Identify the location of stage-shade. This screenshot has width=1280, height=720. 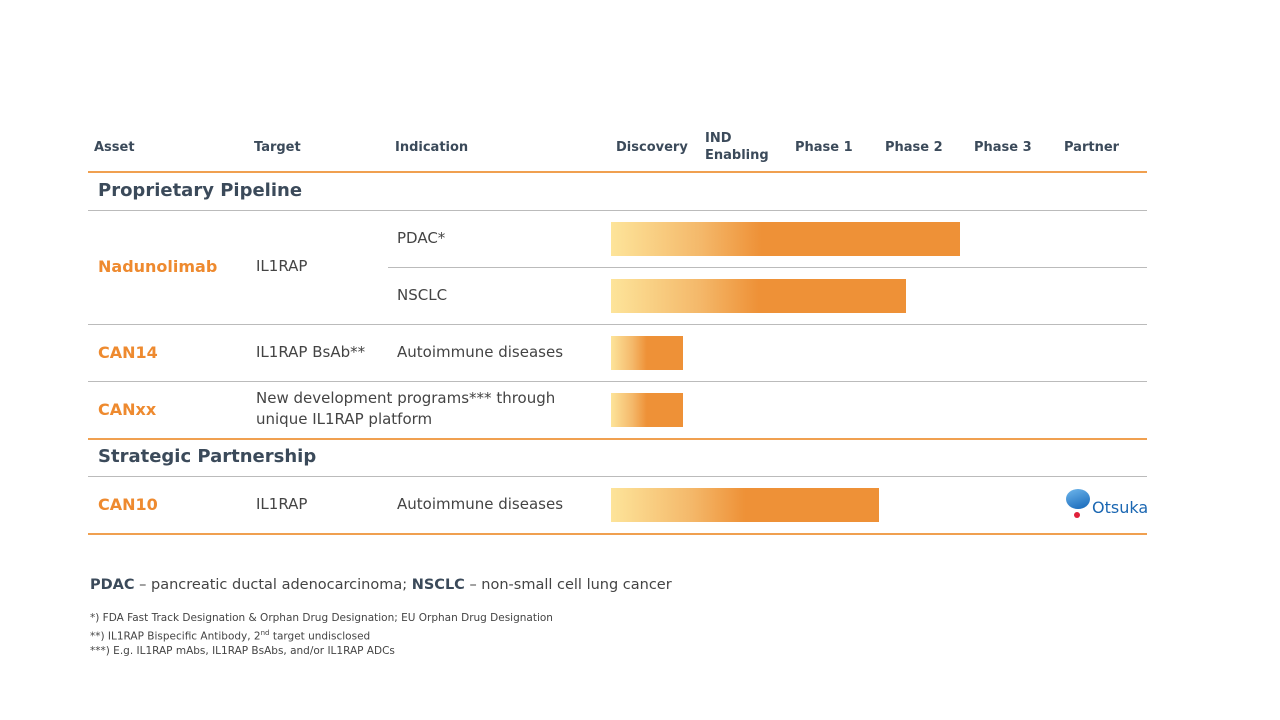
(1012, 353).